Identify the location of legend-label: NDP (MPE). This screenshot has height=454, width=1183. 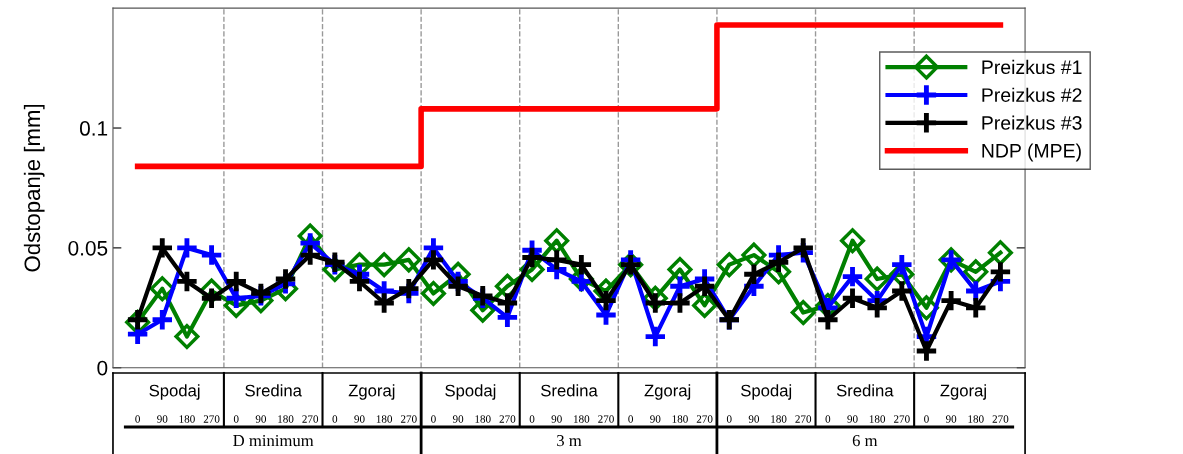
(1031, 152).